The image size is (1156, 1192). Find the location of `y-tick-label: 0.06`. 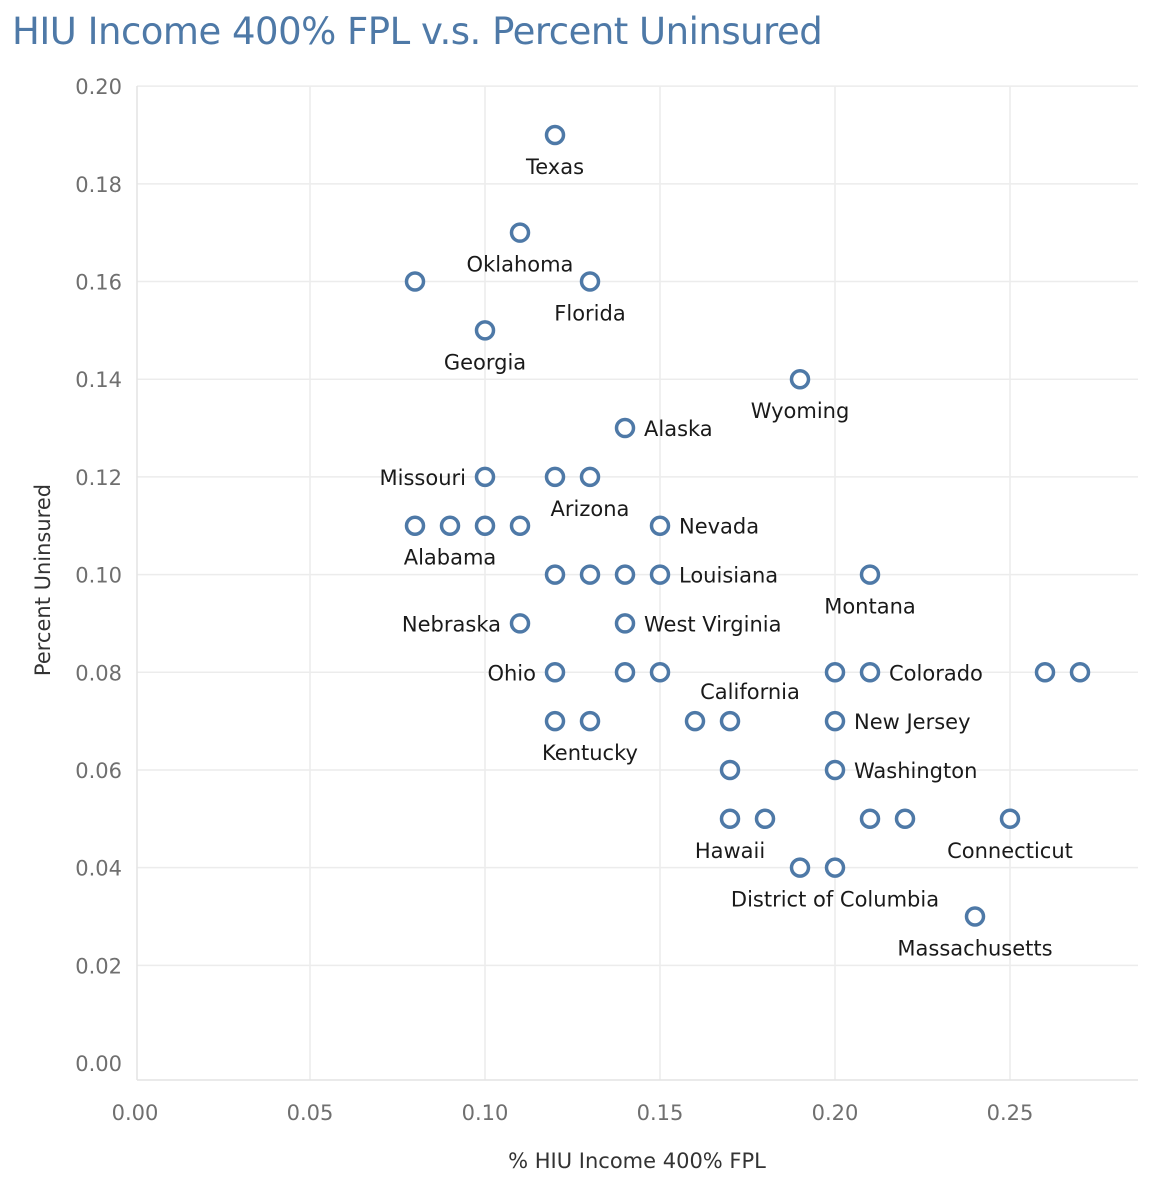

y-tick-label: 0.06 is located at coordinates (98, 771).